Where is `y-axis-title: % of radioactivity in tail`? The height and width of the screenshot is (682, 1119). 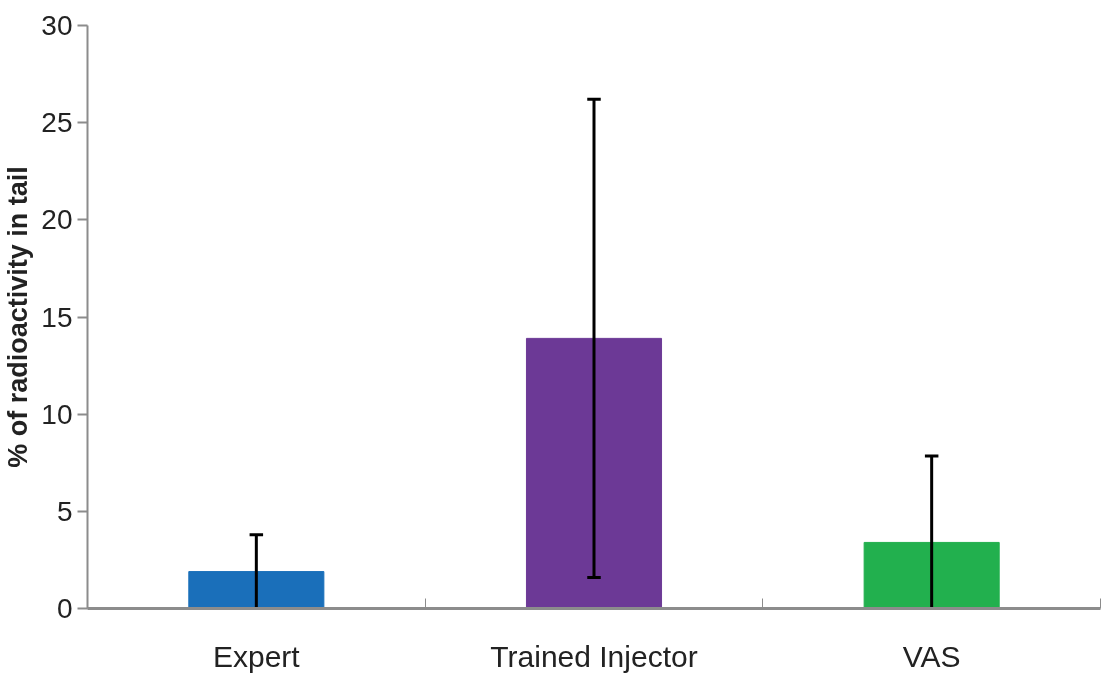
y-axis-title: % of radioactivity in tail is located at coordinates (18, 317).